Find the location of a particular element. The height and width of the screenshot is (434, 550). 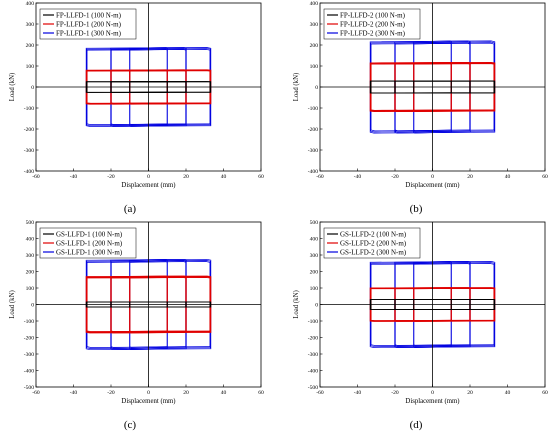

legend-label-2: GS-LLFD-2 (200 N-m) is located at coordinates (373, 243).